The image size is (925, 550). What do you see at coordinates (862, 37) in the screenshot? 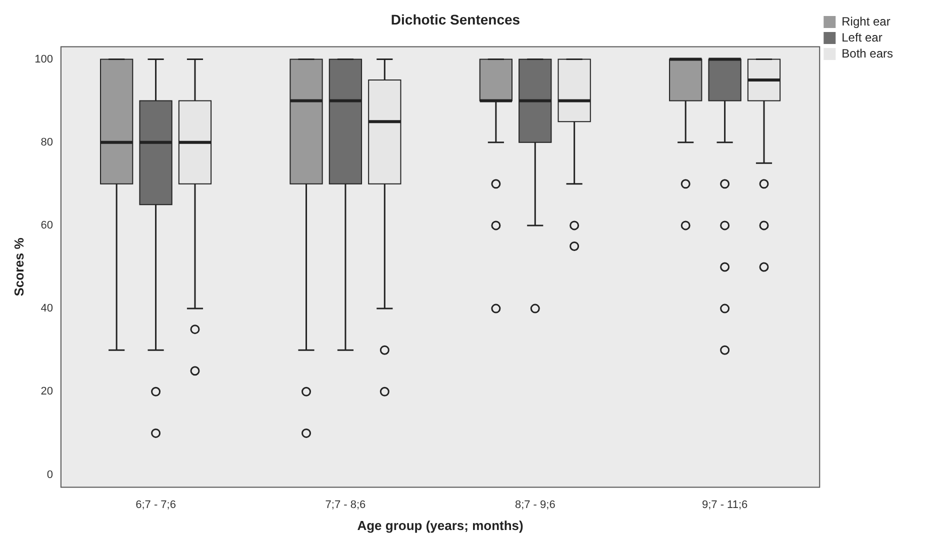
I see `legend-label: Left ear` at bounding box center [862, 37].